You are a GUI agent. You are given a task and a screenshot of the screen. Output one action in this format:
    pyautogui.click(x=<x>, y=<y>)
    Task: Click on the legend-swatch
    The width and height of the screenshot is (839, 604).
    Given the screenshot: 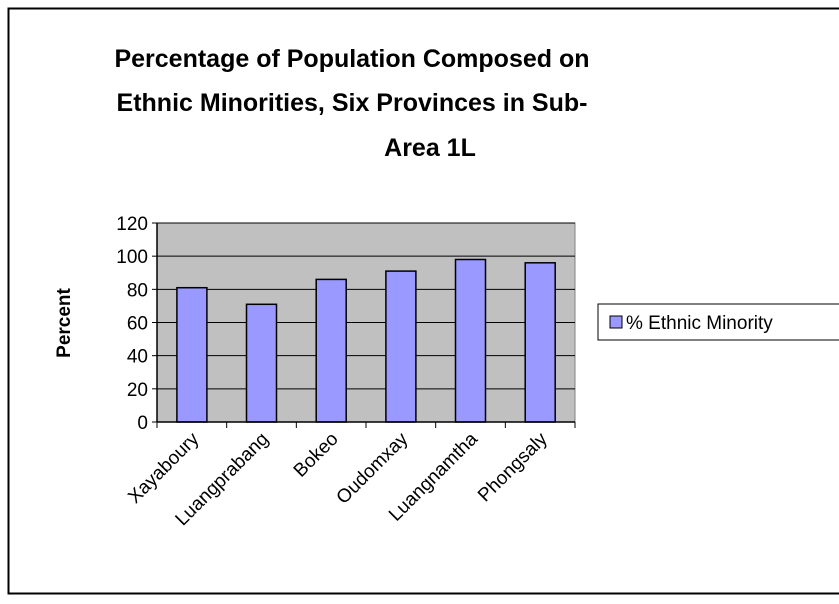 What is the action you would take?
    pyautogui.click(x=616, y=322)
    